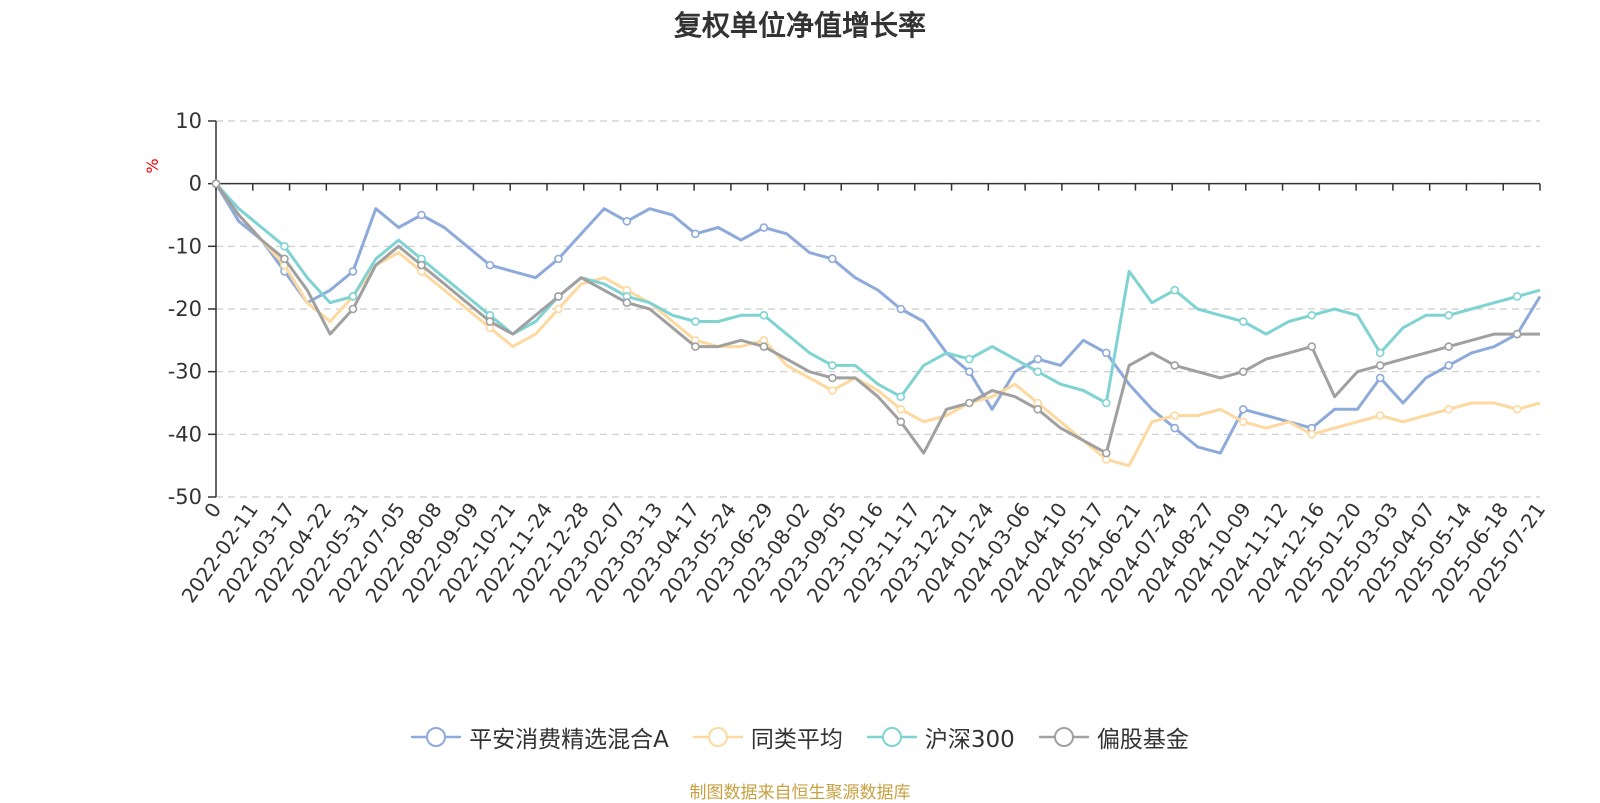 This screenshot has height=803, width=1600. I want to click on y-tick-label: -20, so click(185, 309).